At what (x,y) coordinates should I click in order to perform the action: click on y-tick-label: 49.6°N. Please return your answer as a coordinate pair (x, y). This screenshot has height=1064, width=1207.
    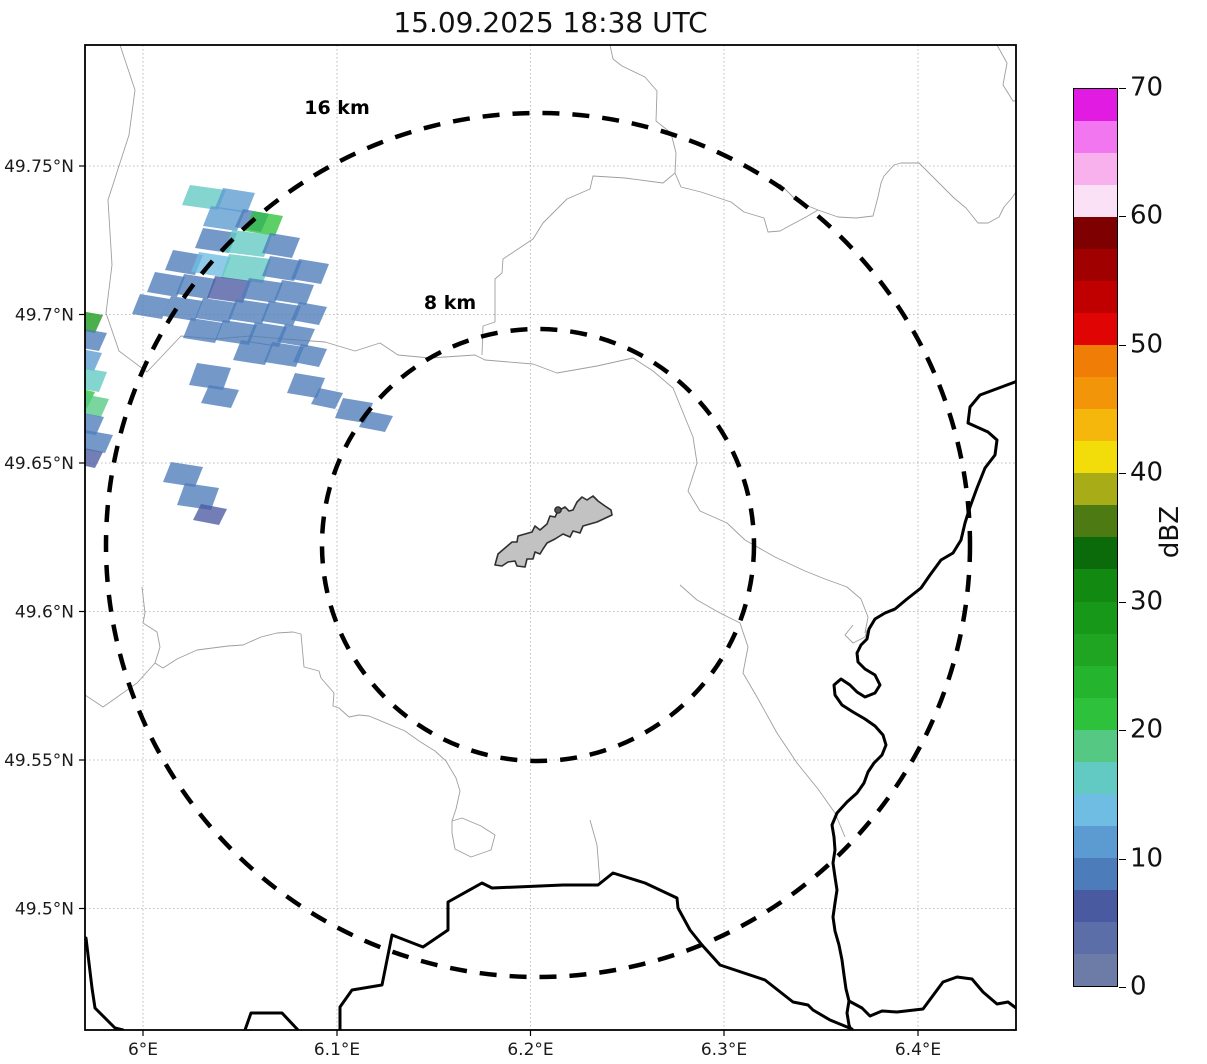
    Looking at the image, I should click on (44, 613).